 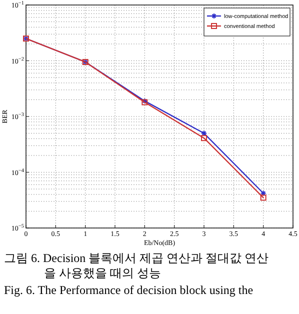 What do you see at coordinates (129, 290) in the screenshot?
I see `caption: Fig. 6. The Performance of decision block using the` at bounding box center [129, 290].